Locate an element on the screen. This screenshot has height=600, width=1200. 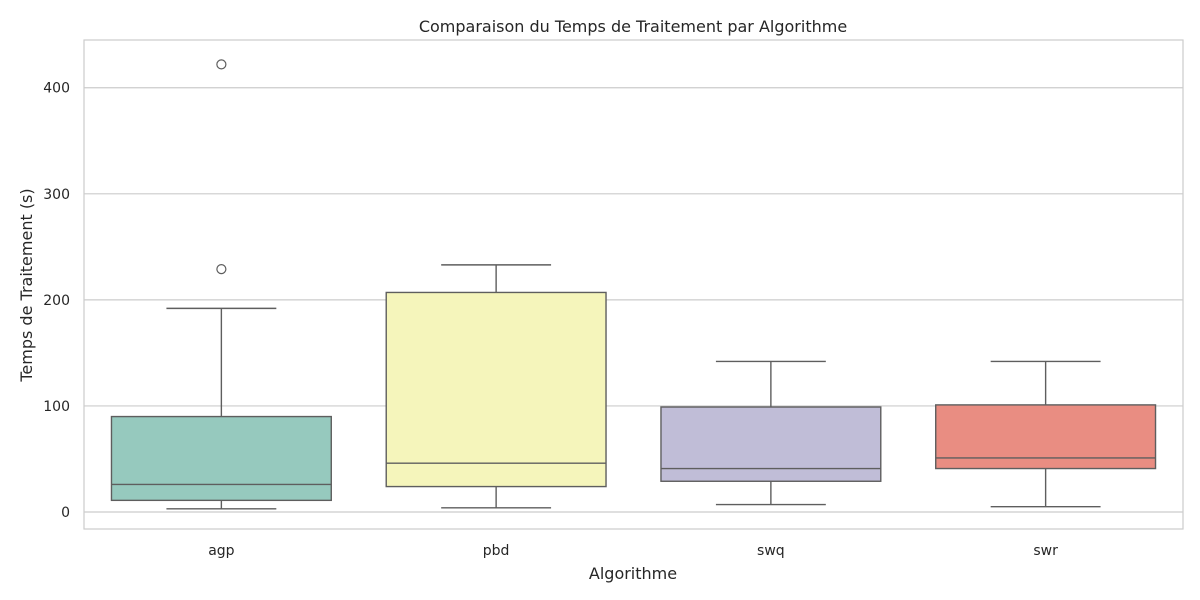
y-tick-label: 200 is located at coordinates (56, 301).